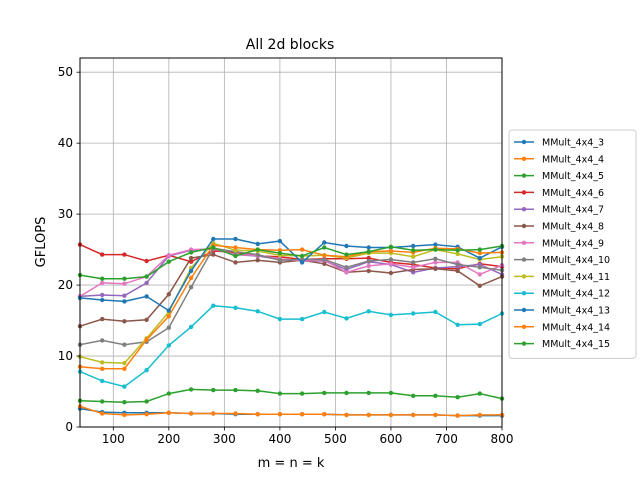  I want to click on x-tick-label: 100, so click(113, 439).